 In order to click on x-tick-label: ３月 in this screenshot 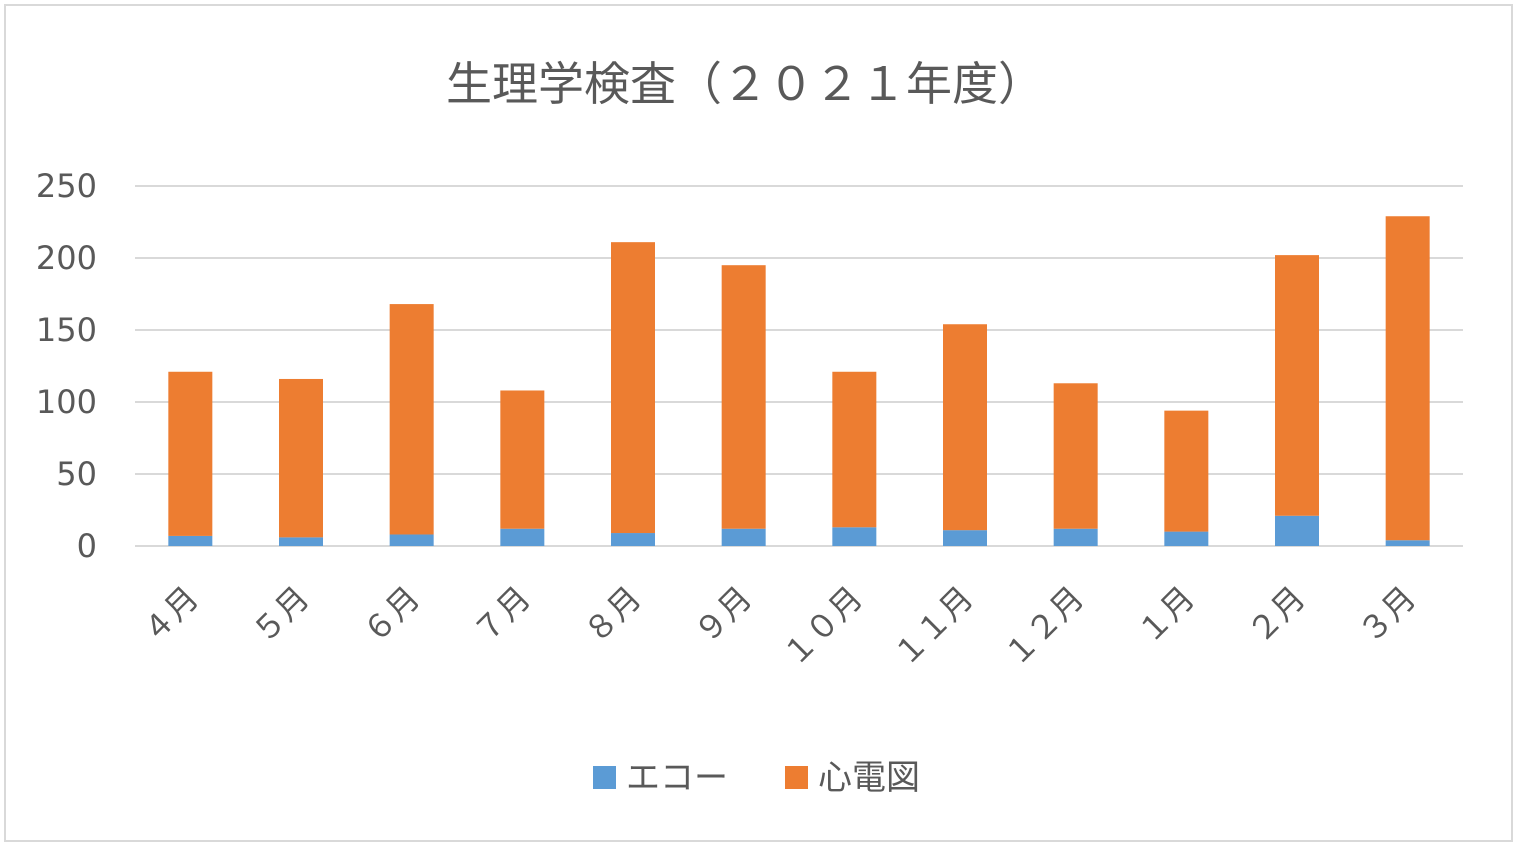, I will do `click(1387, 615)`.